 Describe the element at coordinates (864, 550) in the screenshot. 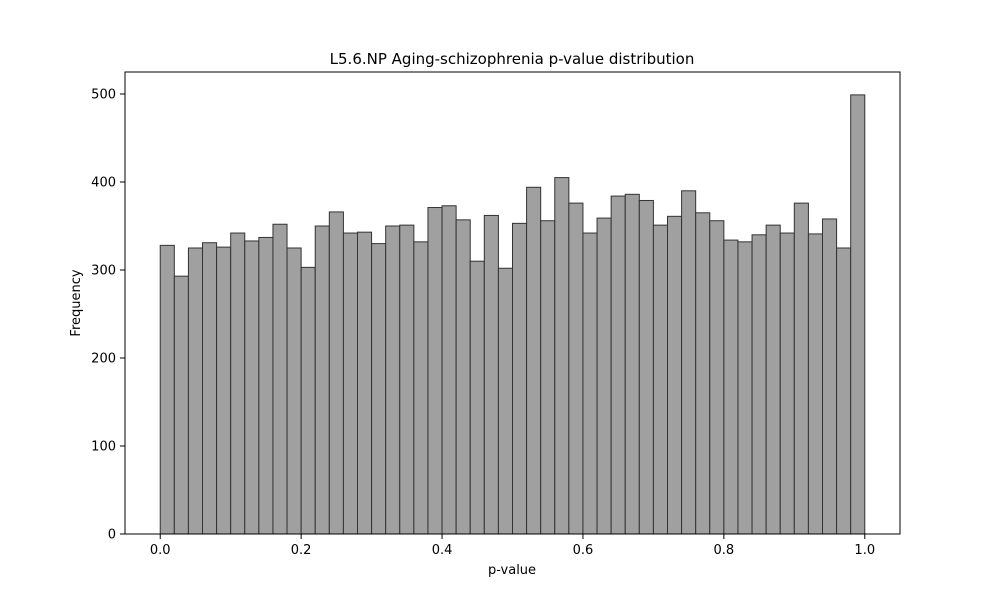

I see `x-tick-label: 1.0` at that location.